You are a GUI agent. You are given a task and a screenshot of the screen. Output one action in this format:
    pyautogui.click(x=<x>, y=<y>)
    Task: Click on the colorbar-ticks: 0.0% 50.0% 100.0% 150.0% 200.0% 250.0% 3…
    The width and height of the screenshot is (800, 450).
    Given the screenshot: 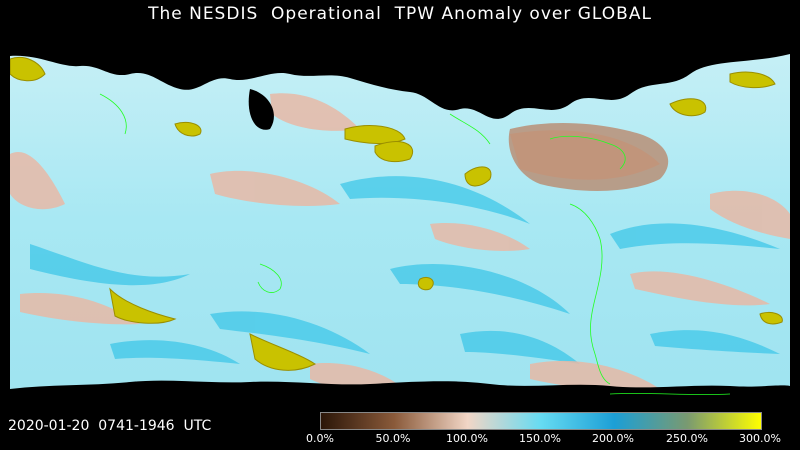 What is the action you would take?
    pyautogui.click(x=400, y=440)
    